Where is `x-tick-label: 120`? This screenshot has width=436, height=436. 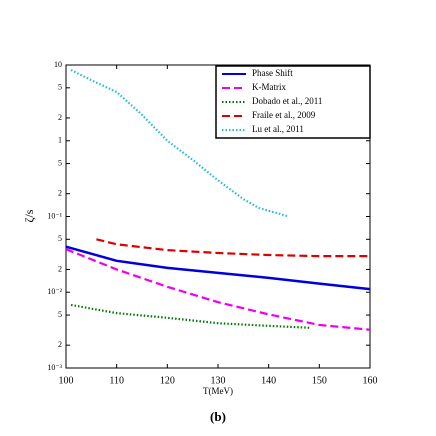
x-tick-label: 120 is located at coordinates (167, 380).